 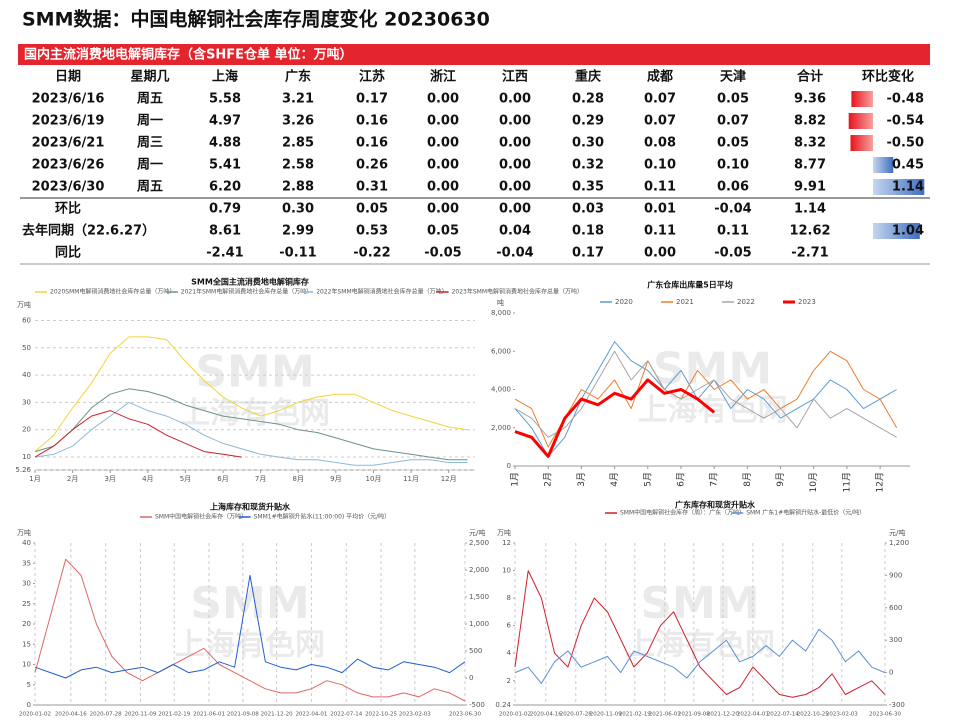 I want to click on x-tick-label: 5月, so click(x=647, y=479).